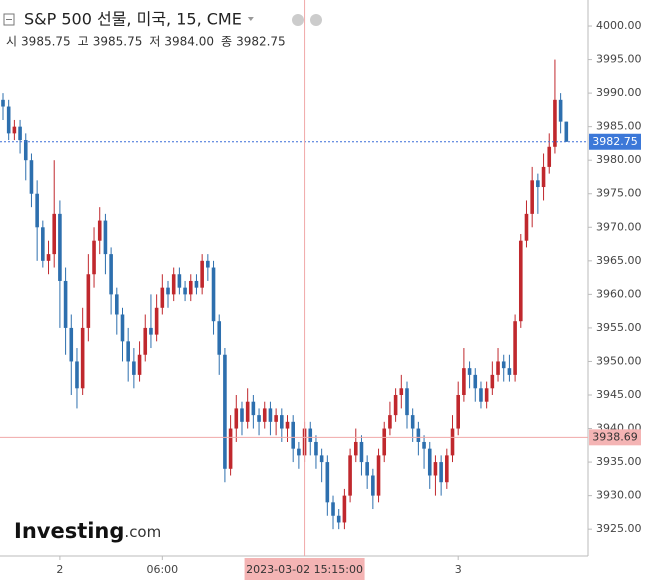 This screenshot has width=646, height=580. What do you see at coordinates (619, 193) in the screenshot?
I see `y-tick-label: 3975.00` at bounding box center [619, 193].